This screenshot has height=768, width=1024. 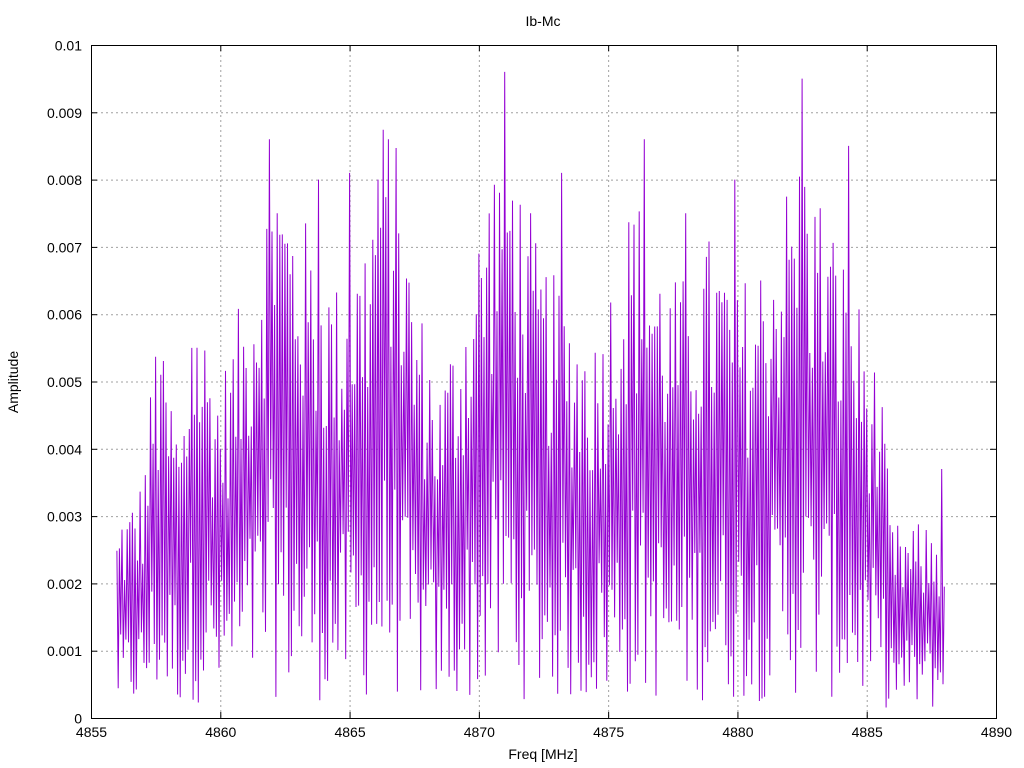 I want to click on x-tick-label: 4880, so click(x=737, y=732).